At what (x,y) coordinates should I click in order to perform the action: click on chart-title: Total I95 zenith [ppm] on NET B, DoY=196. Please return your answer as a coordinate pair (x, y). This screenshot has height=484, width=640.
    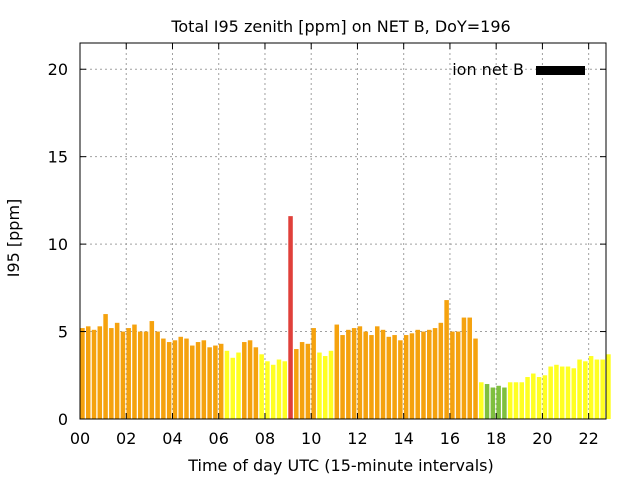
    Looking at the image, I should click on (340, 26).